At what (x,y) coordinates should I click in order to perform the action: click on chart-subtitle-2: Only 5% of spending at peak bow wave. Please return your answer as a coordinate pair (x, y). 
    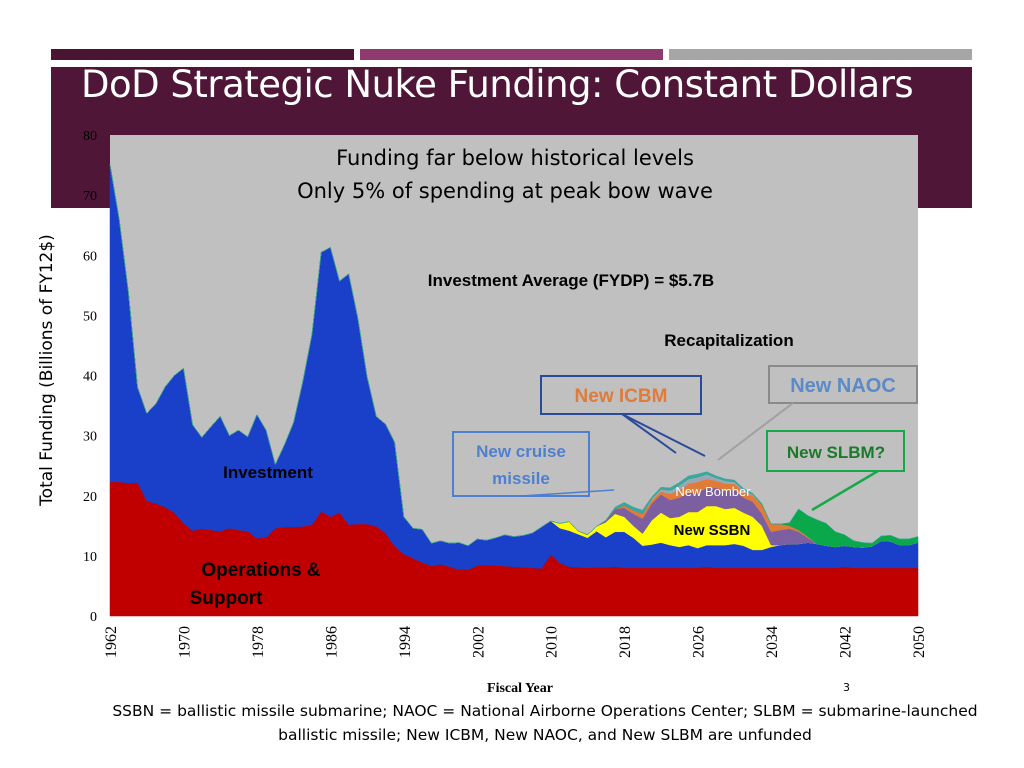
    Looking at the image, I should click on (505, 191).